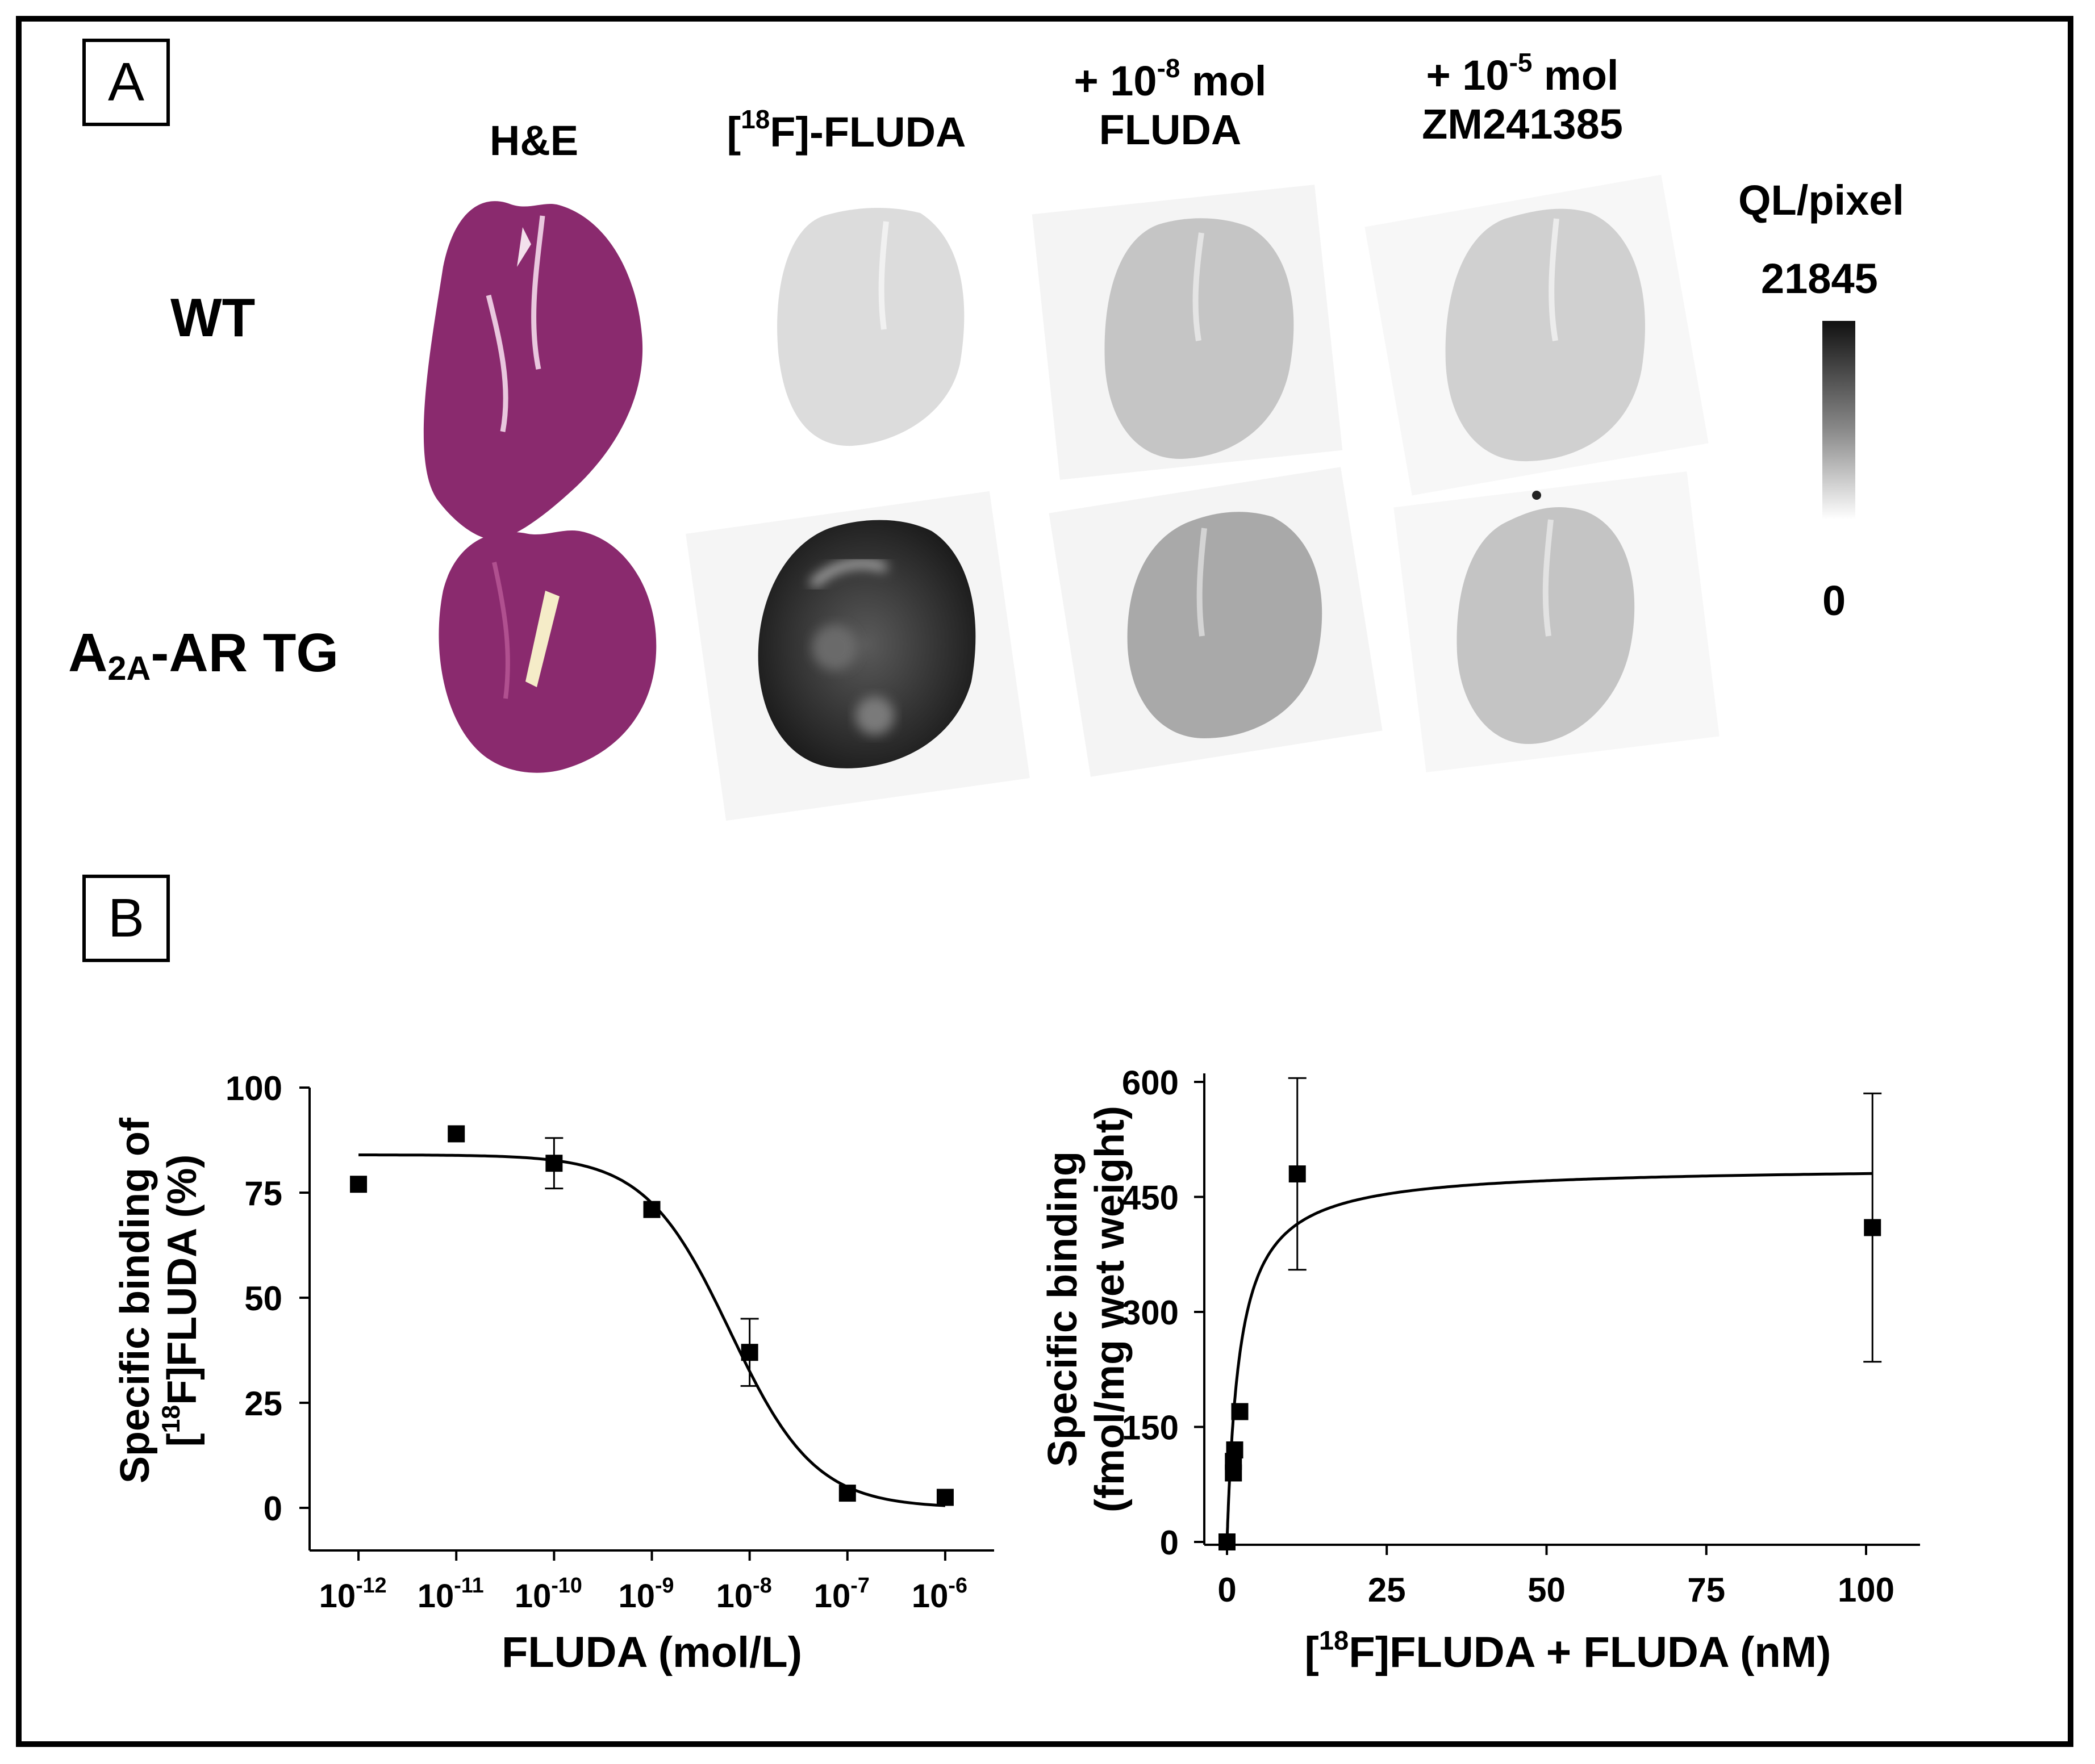 Image resolution: width=2095 pixels, height=1764 pixels. Describe the element at coordinates (1188, 332) in the screenshot. I see `image-wt-block-fluda` at that location.